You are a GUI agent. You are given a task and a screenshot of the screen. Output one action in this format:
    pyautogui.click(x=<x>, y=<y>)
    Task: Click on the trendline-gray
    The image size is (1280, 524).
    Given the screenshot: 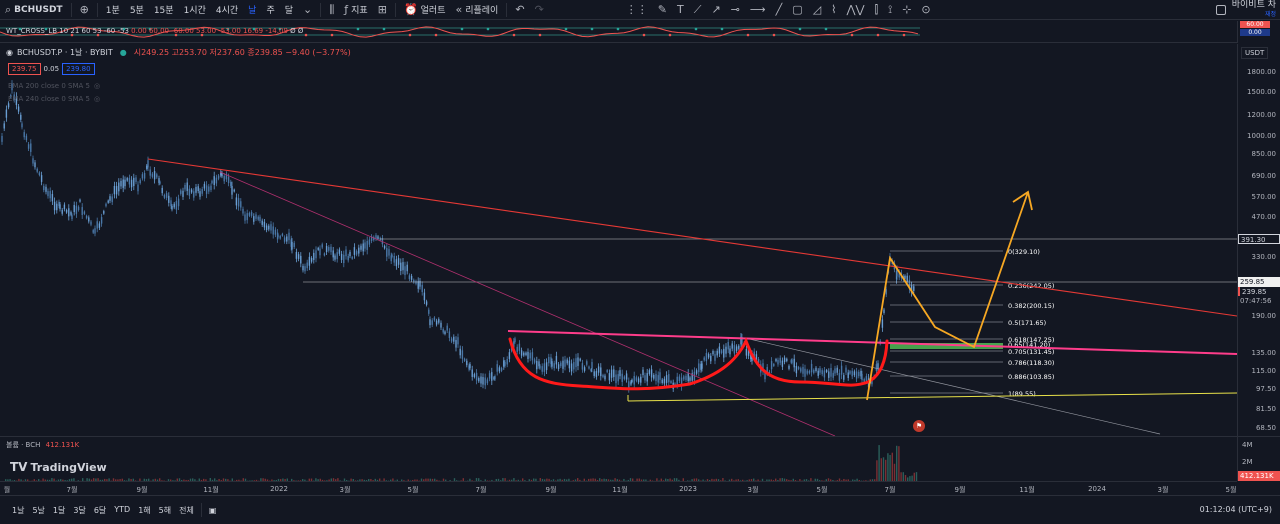 What is the action you would take?
    pyautogui.click(x=952, y=386)
    